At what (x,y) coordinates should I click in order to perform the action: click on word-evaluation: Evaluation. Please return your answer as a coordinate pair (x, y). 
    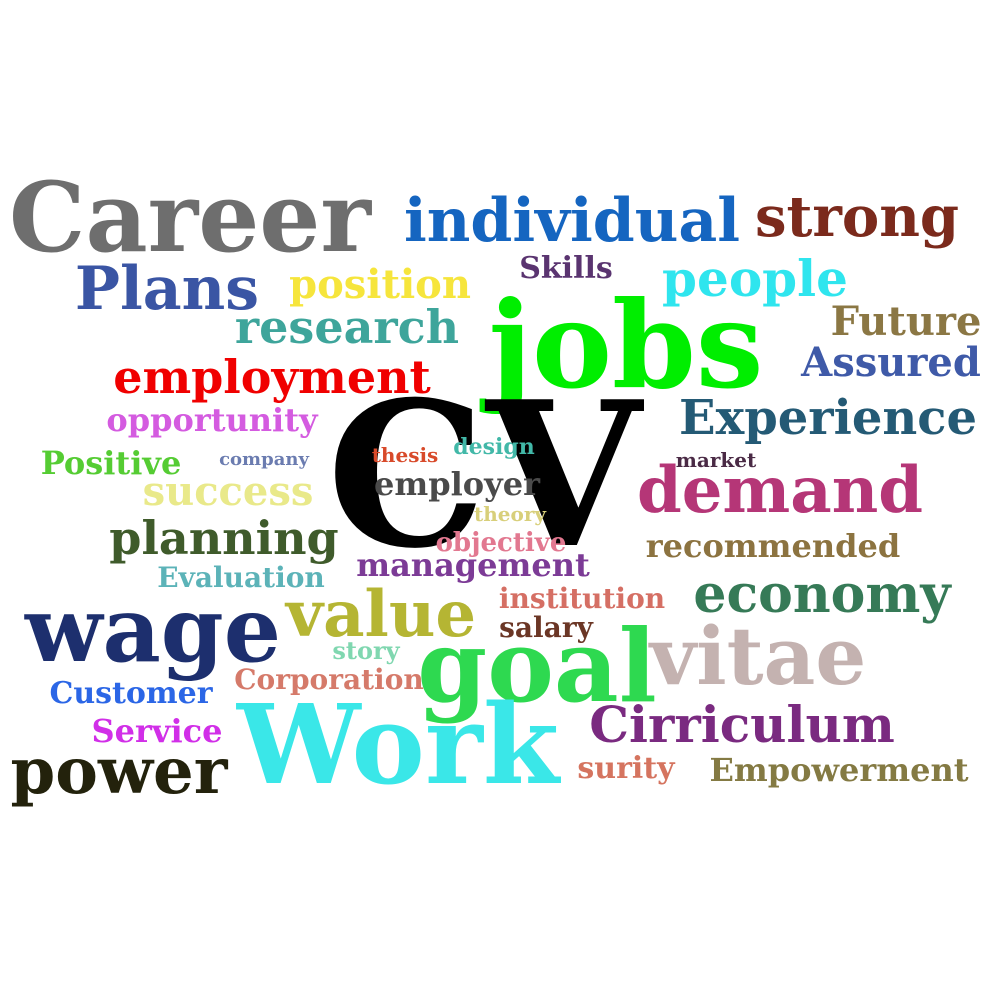
    Looking at the image, I should click on (241, 577).